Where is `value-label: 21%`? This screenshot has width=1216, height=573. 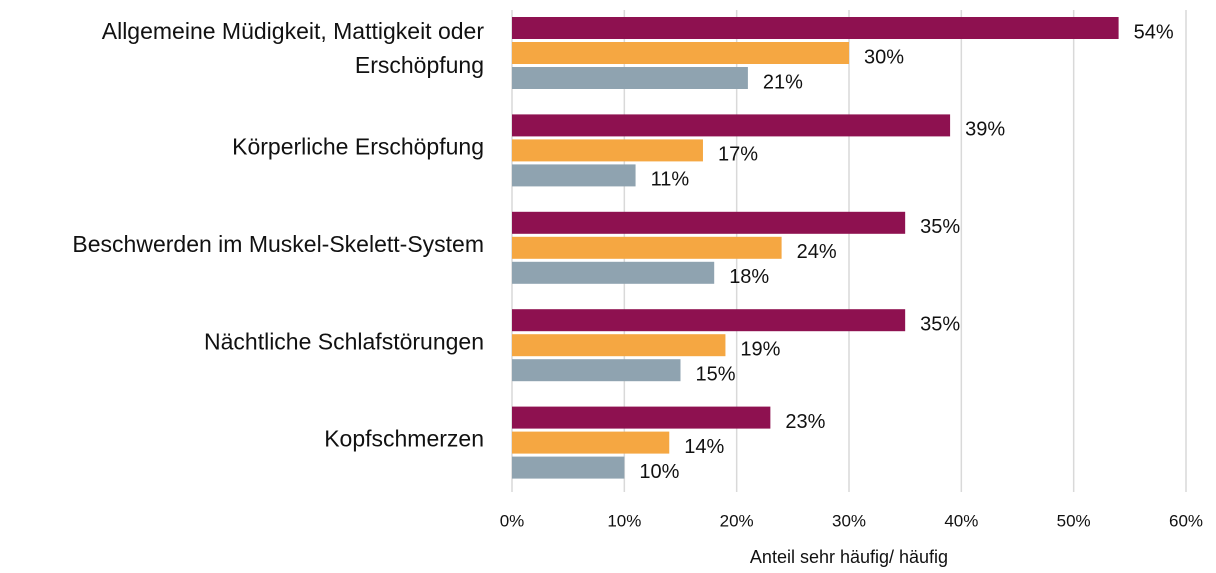
value-label: 21% is located at coordinates (783, 82).